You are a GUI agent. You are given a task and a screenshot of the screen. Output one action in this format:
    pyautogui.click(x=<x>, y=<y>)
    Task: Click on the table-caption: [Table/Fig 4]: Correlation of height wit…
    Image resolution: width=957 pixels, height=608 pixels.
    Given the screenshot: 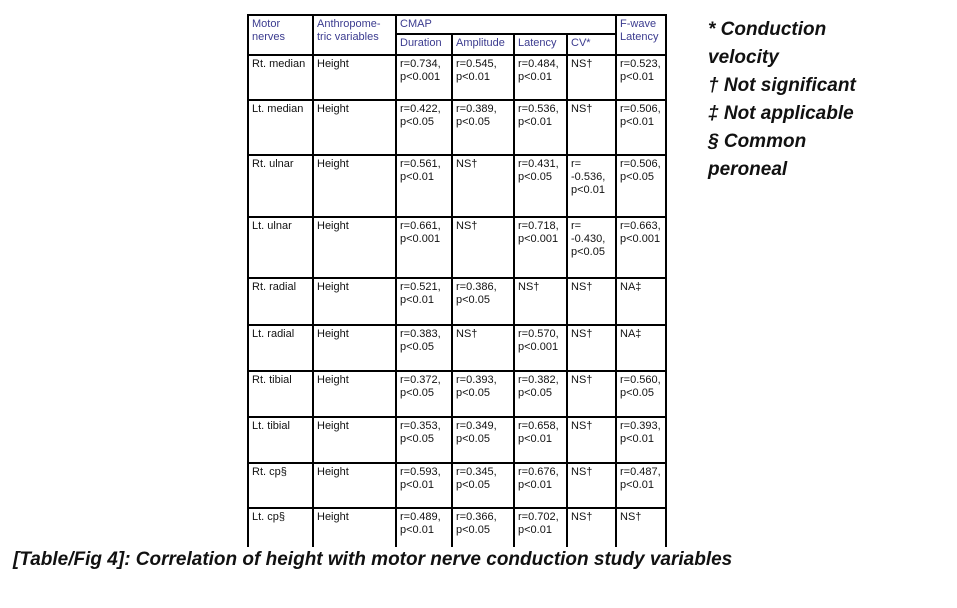 What is the action you would take?
    pyautogui.click(x=373, y=559)
    